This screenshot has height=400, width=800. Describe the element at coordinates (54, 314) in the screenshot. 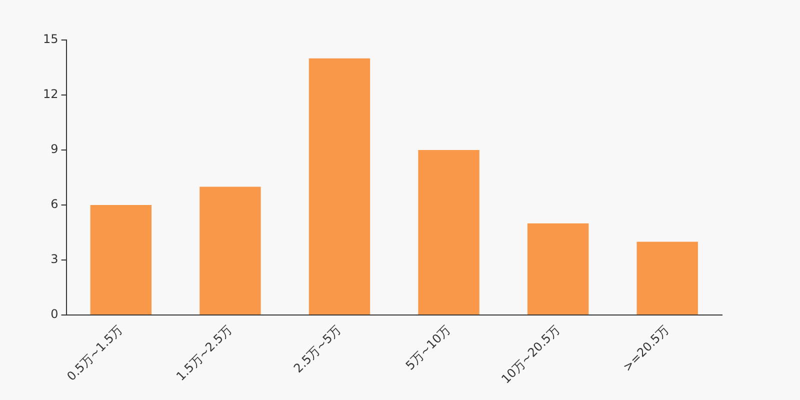

I see `y-tick-label: 0` at that location.